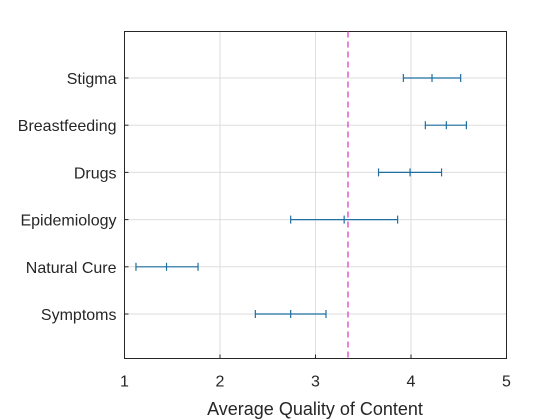 This screenshot has width=560, height=420. What do you see at coordinates (411, 382) in the screenshot?
I see `x-tick-label: 4` at bounding box center [411, 382].